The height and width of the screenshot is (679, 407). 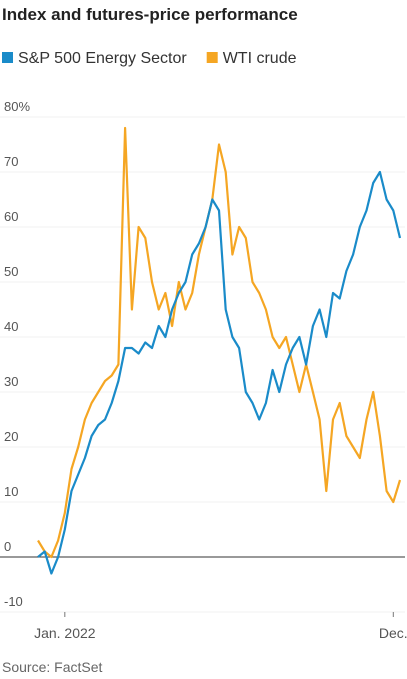 What do you see at coordinates (52, 667) in the screenshot?
I see `source: Source: FactSet` at bounding box center [52, 667].